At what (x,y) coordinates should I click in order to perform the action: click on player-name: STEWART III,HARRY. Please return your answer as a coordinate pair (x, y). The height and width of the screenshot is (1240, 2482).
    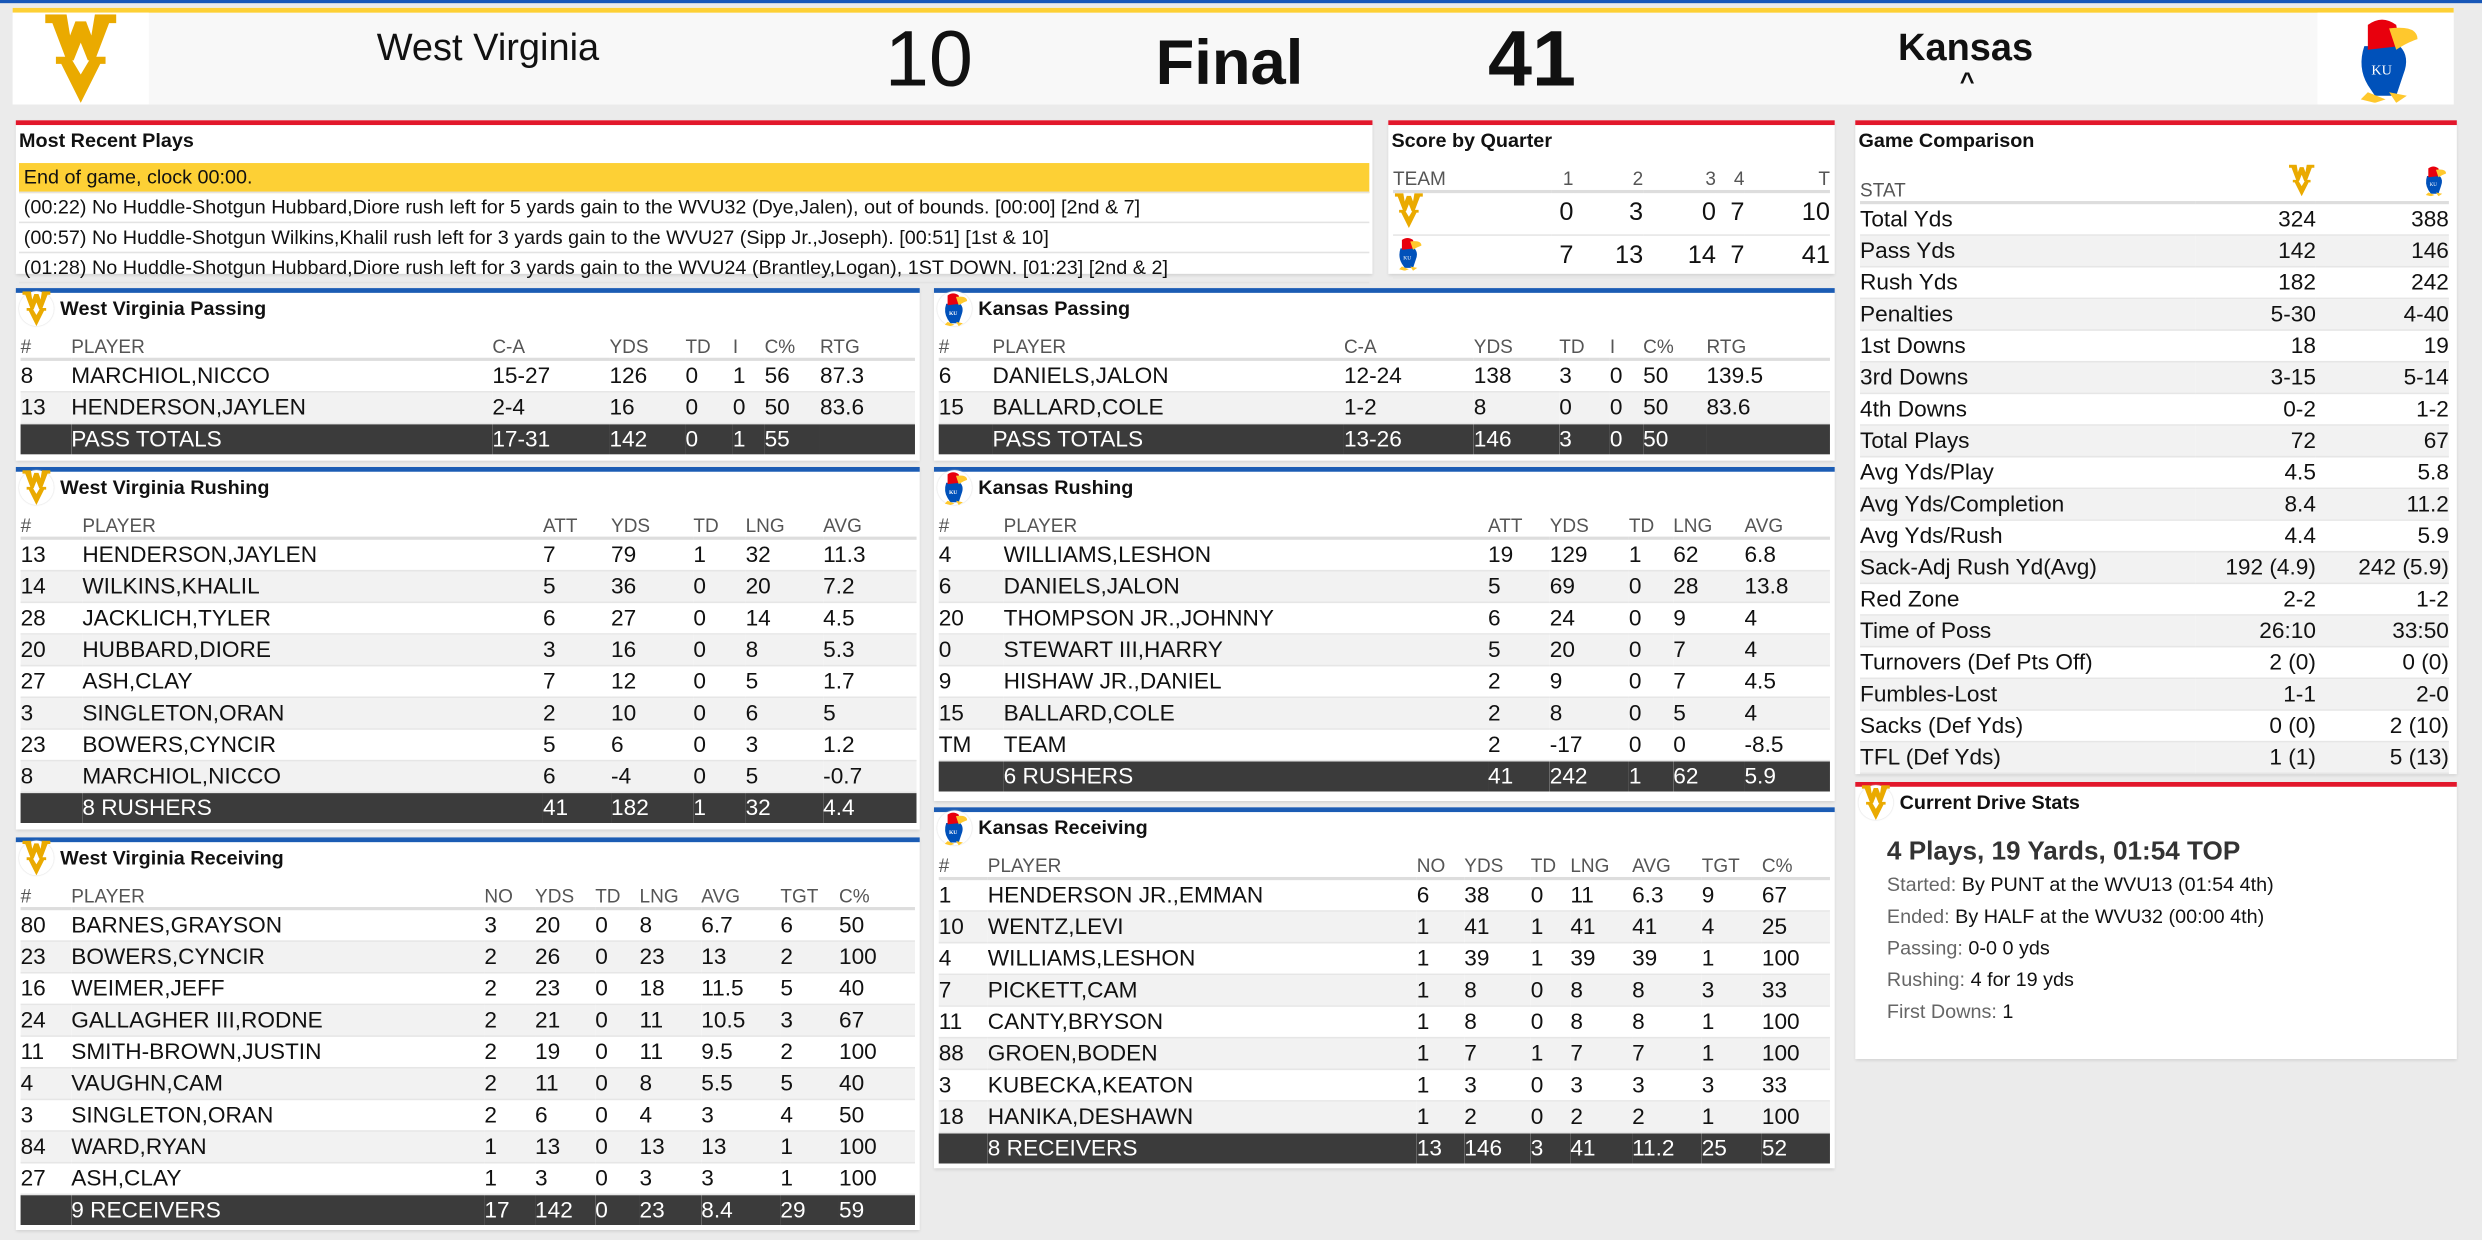
    Looking at the image, I should click on (1246, 650).